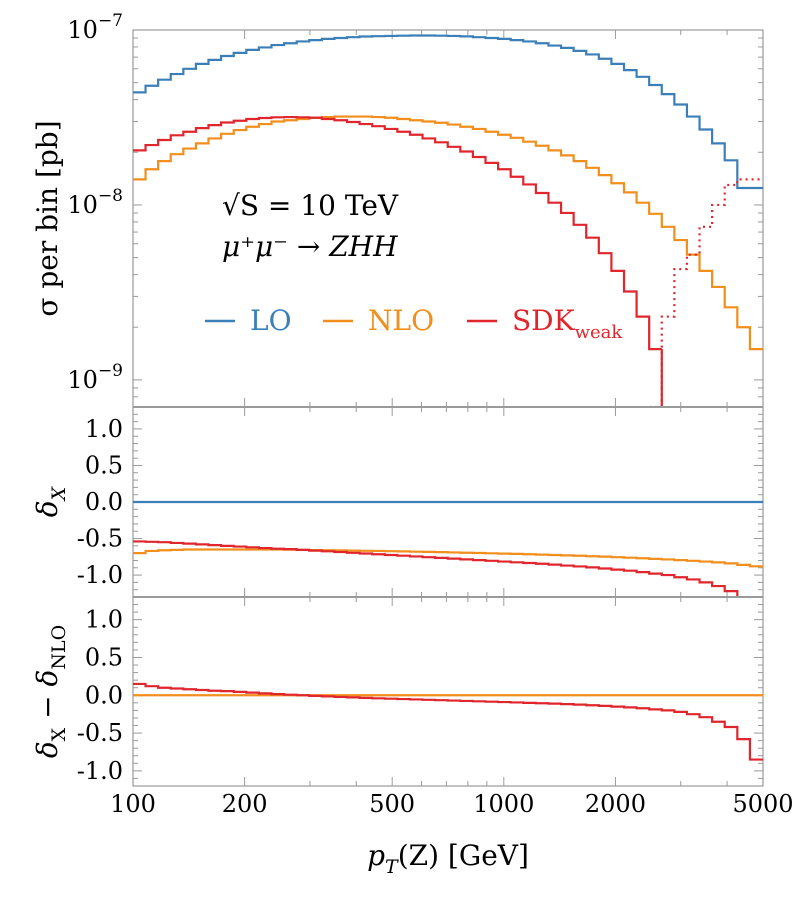  What do you see at coordinates (706, 292) in the screenshot?
I see `series-sdk-weak-negative-line` at bounding box center [706, 292].